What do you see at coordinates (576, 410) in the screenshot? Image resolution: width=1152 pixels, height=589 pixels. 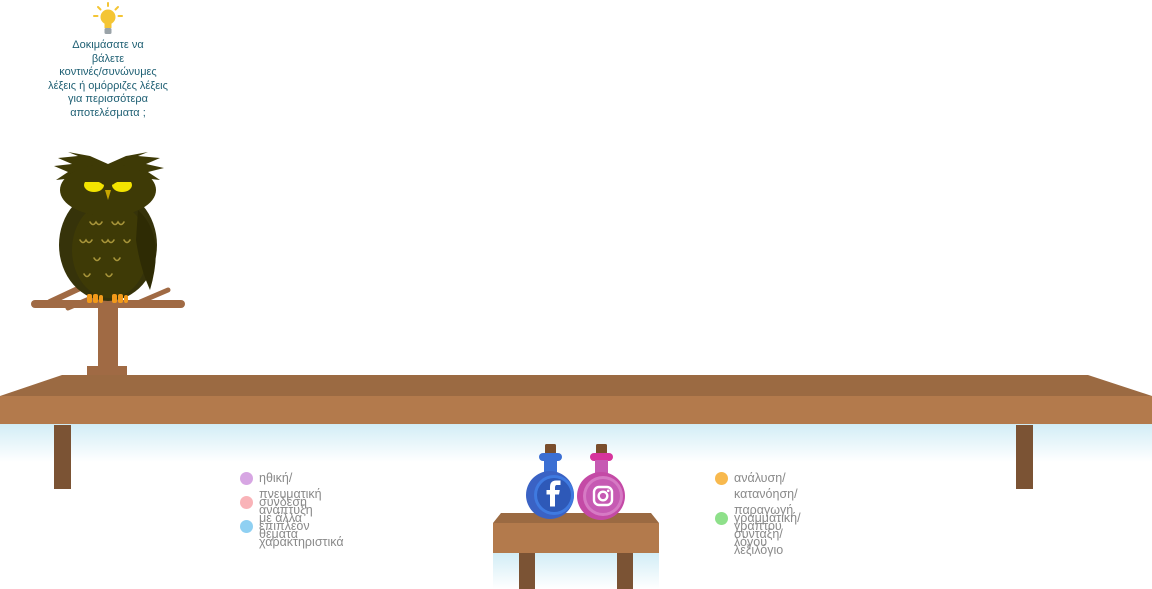 I see `shelf-front` at bounding box center [576, 410].